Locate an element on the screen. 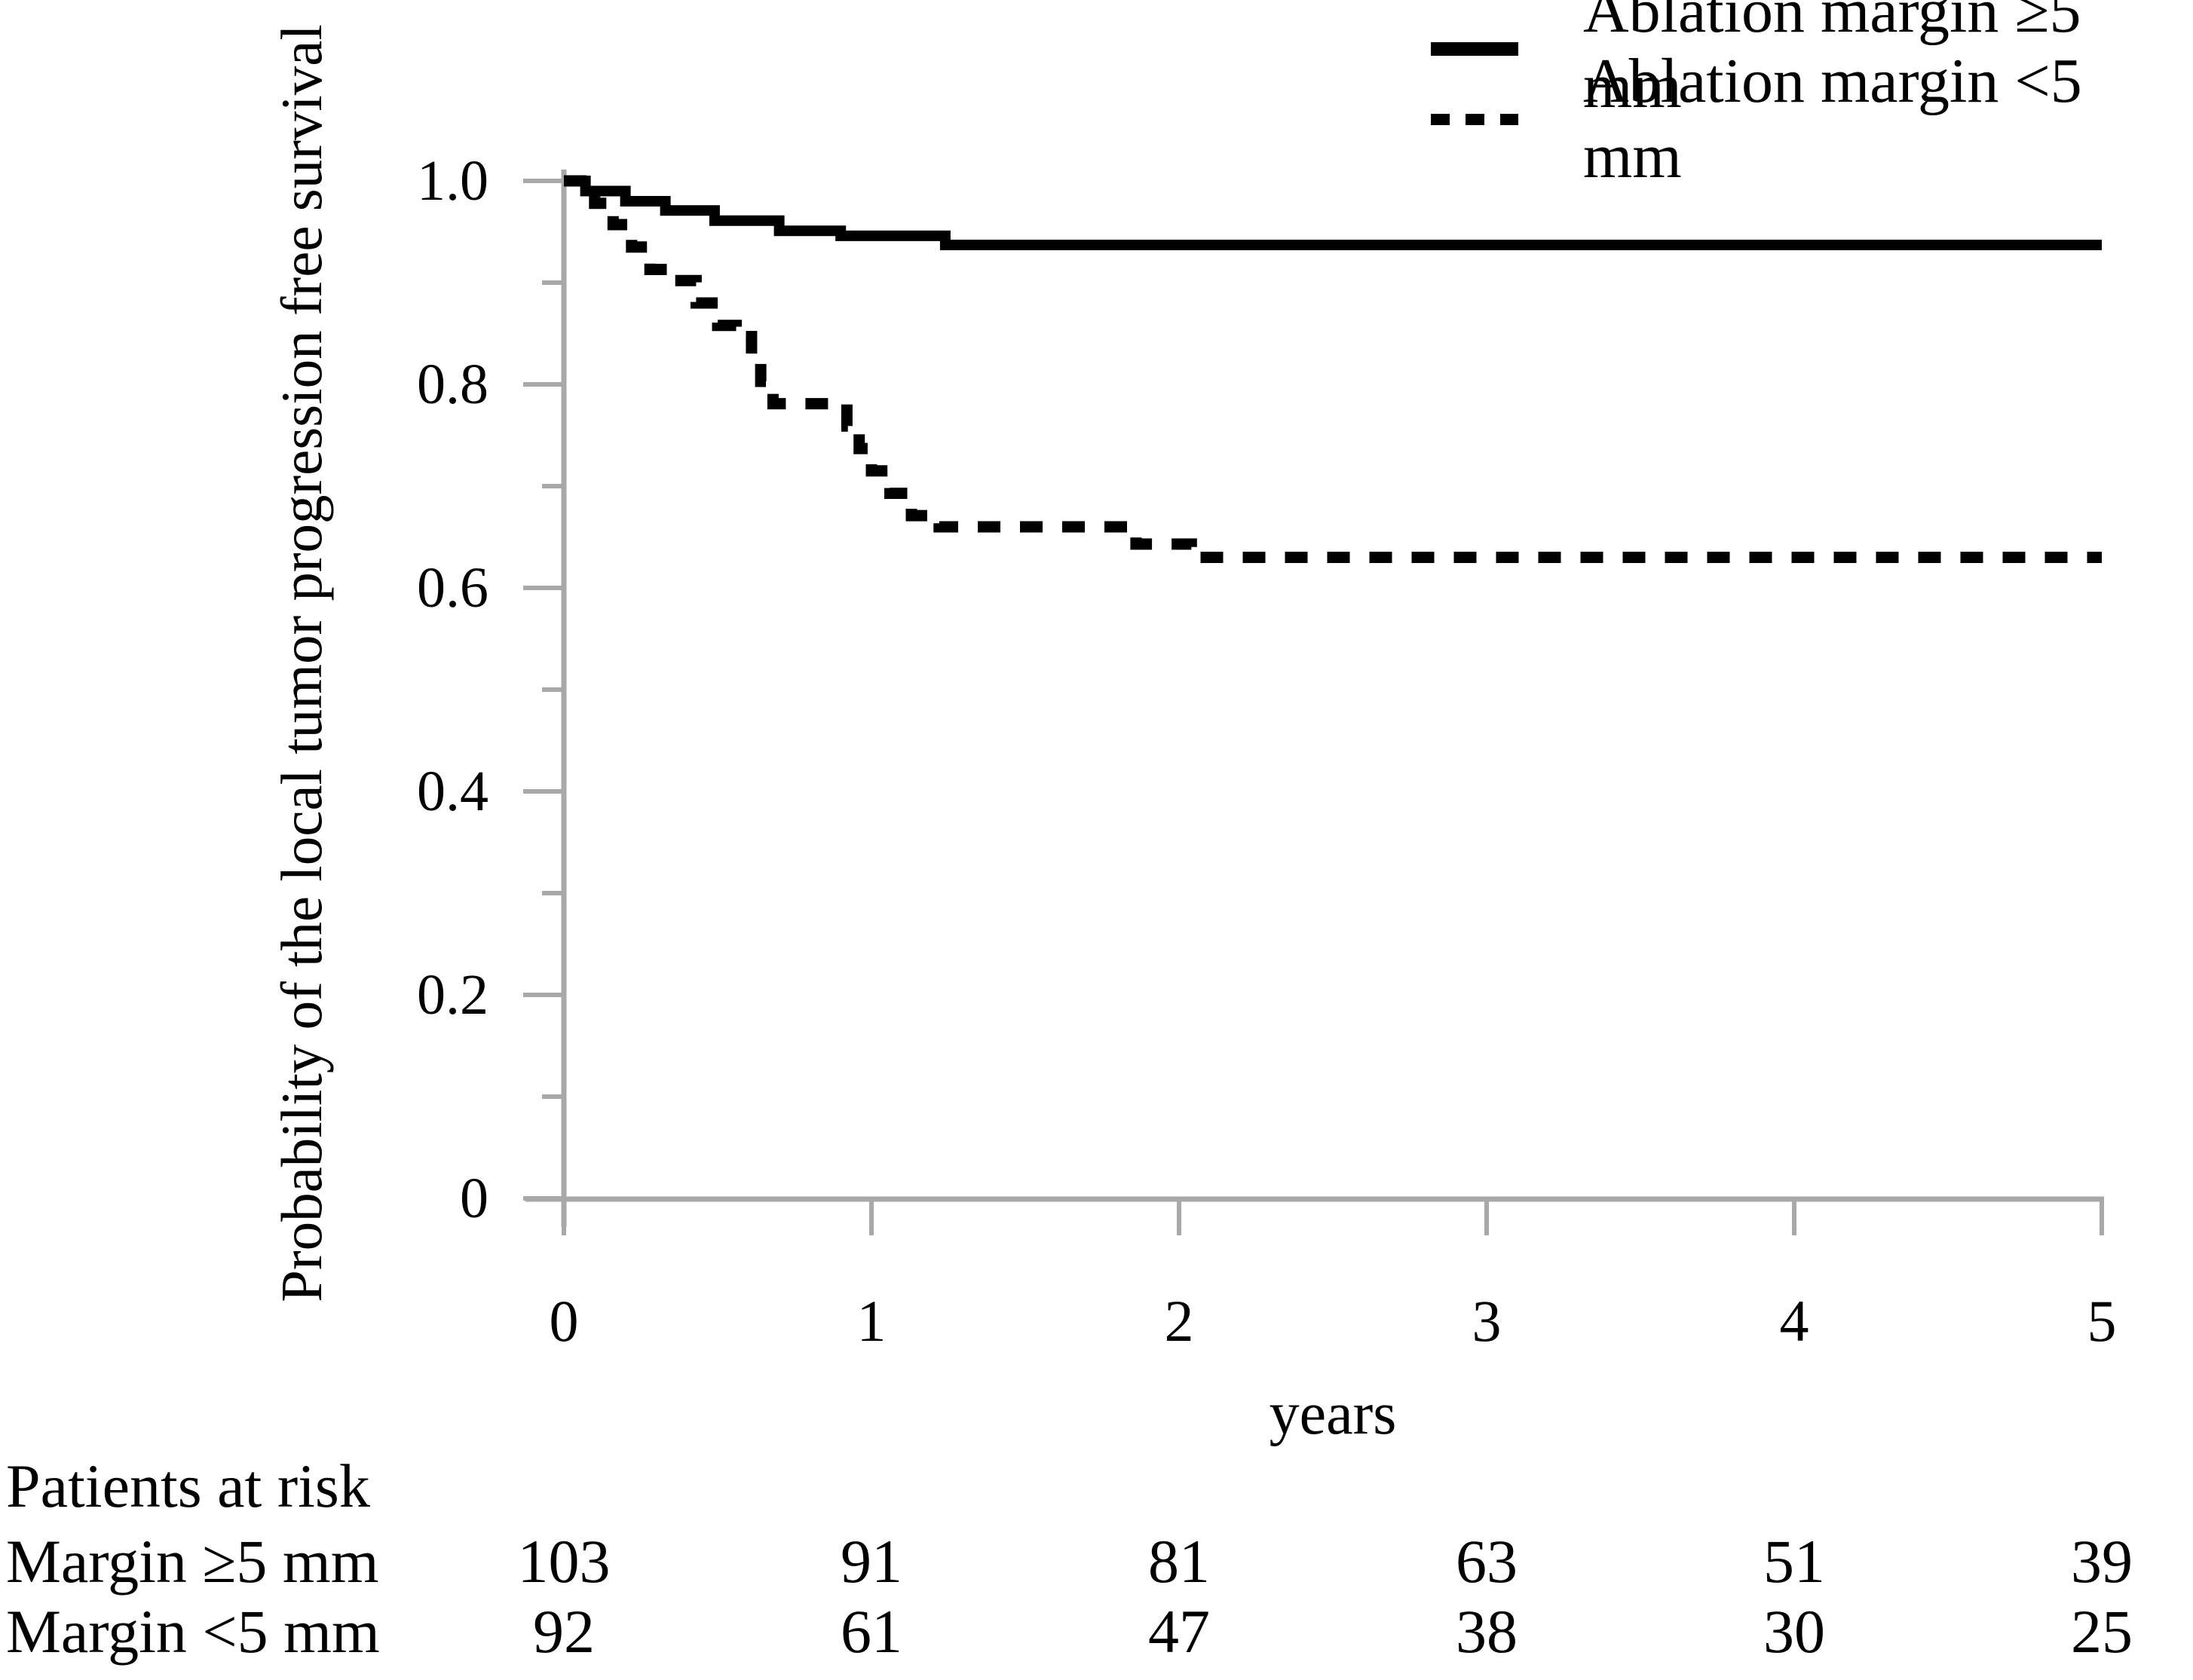 The image size is (2193, 1680). risk-count: 91 is located at coordinates (871, 1561).